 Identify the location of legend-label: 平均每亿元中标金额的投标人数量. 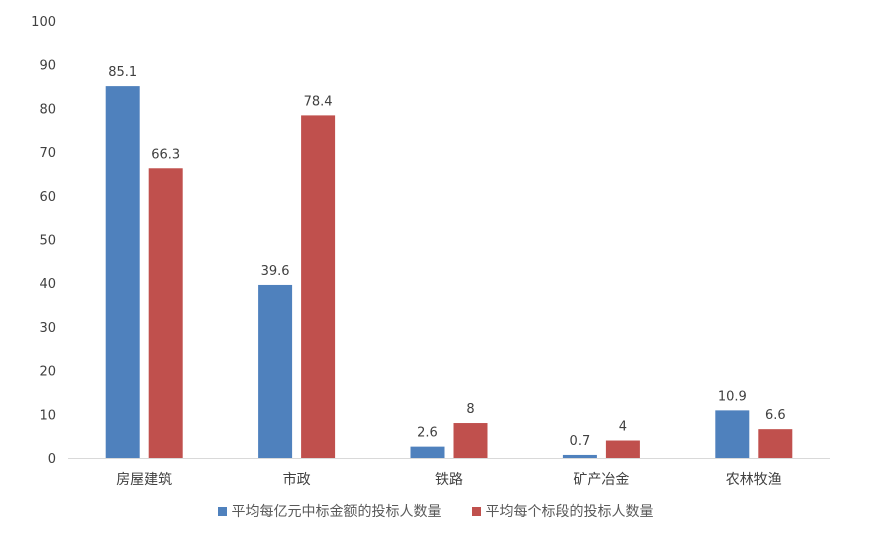
(336, 512).